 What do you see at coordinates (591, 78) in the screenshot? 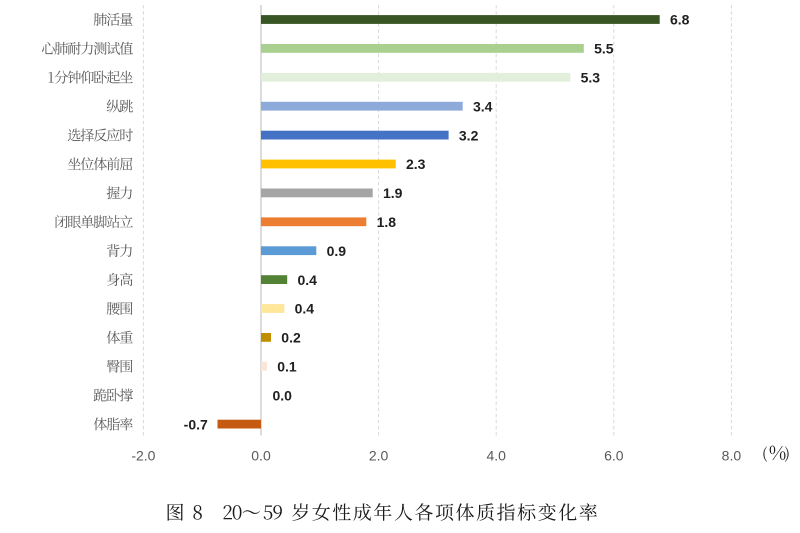
I see `svg-text: 5.3` at bounding box center [591, 78].